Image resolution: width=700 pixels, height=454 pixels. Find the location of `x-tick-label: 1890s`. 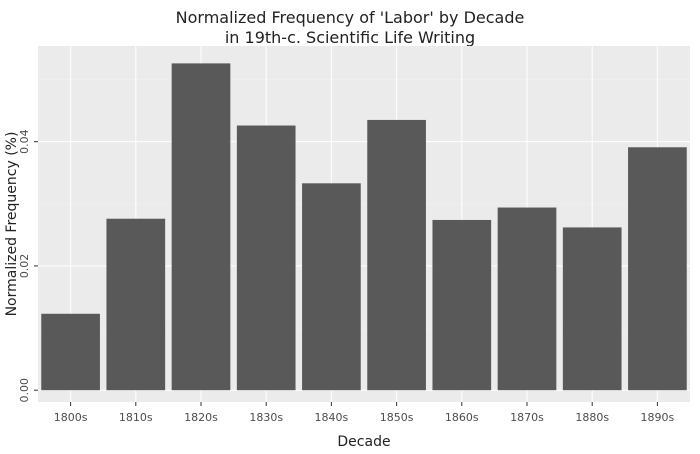

x-tick-label: 1890s is located at coordinates (658, 417).